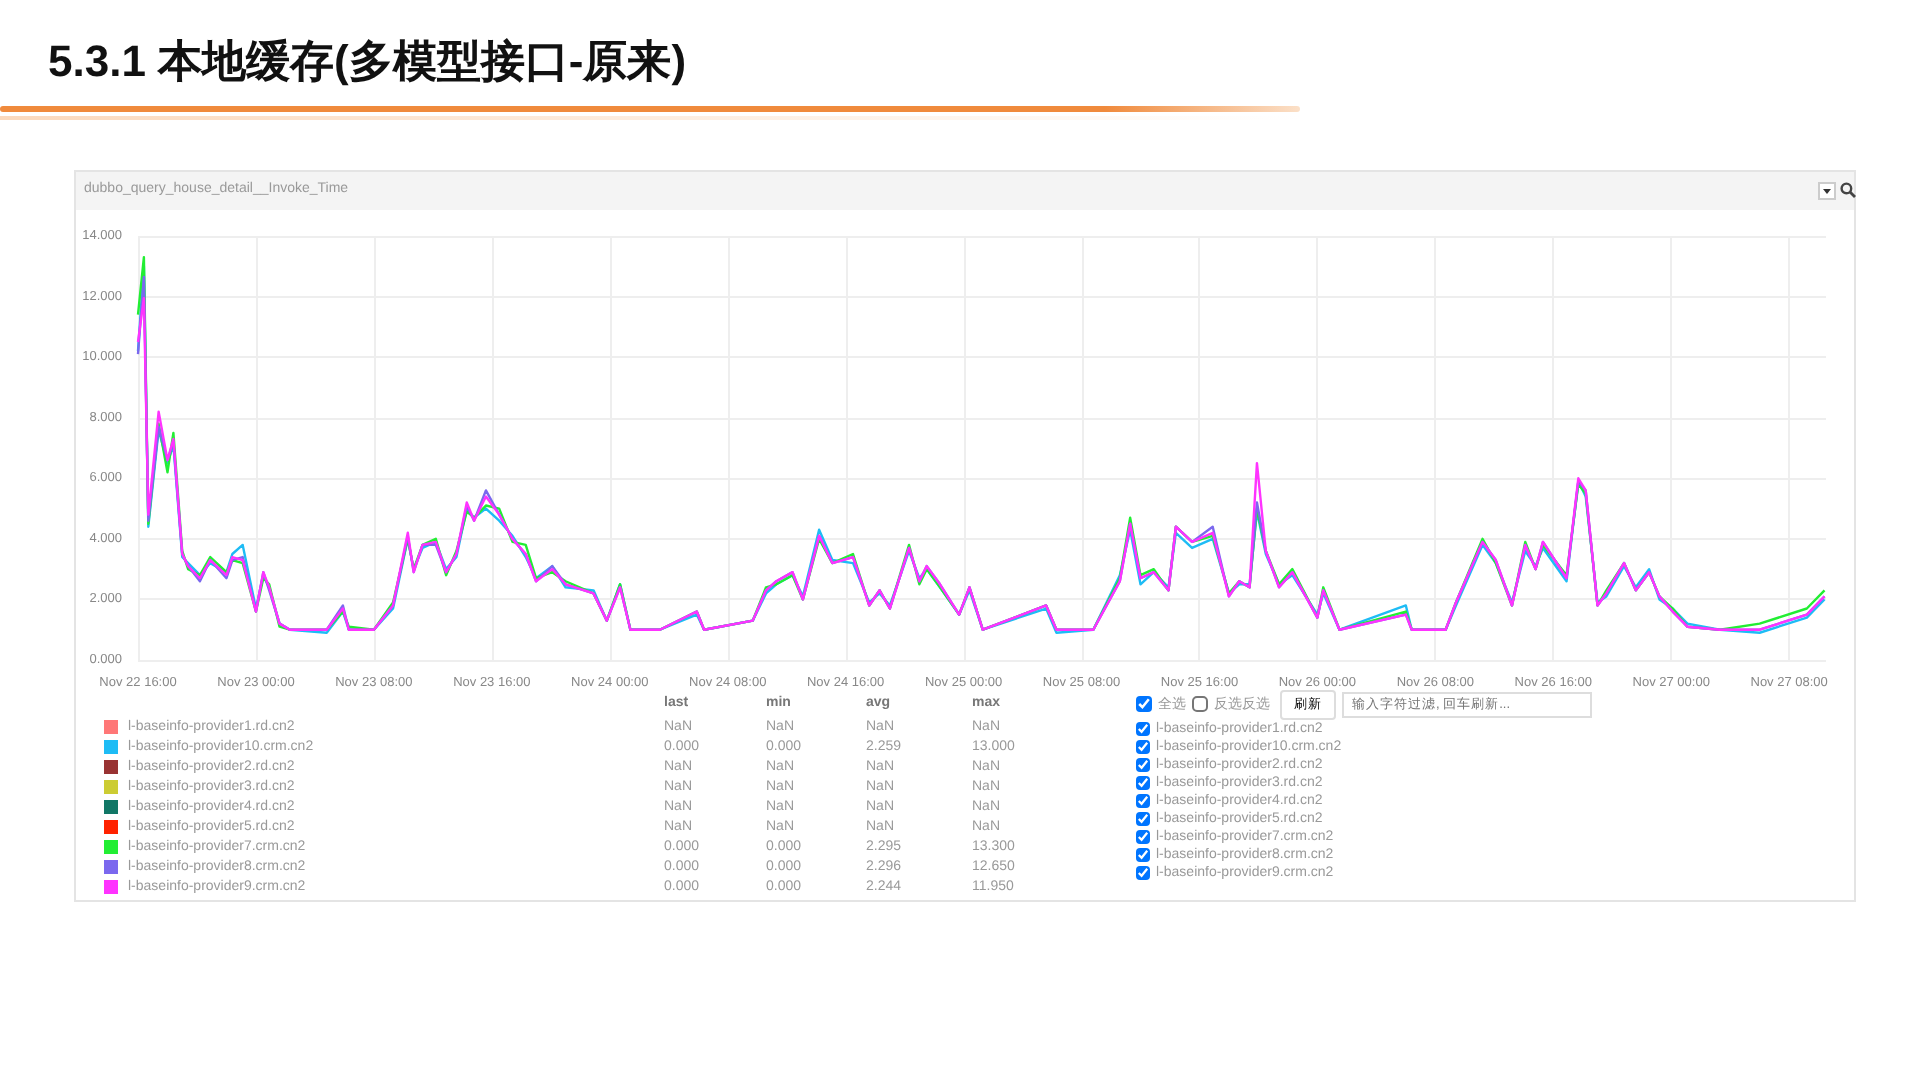  What do you see at coordinates (367, 62) in the screenshot?
I see `chart-title: 5.3.1 本地缓存(多模型接口-原来)` at bounding box center [367, 62].